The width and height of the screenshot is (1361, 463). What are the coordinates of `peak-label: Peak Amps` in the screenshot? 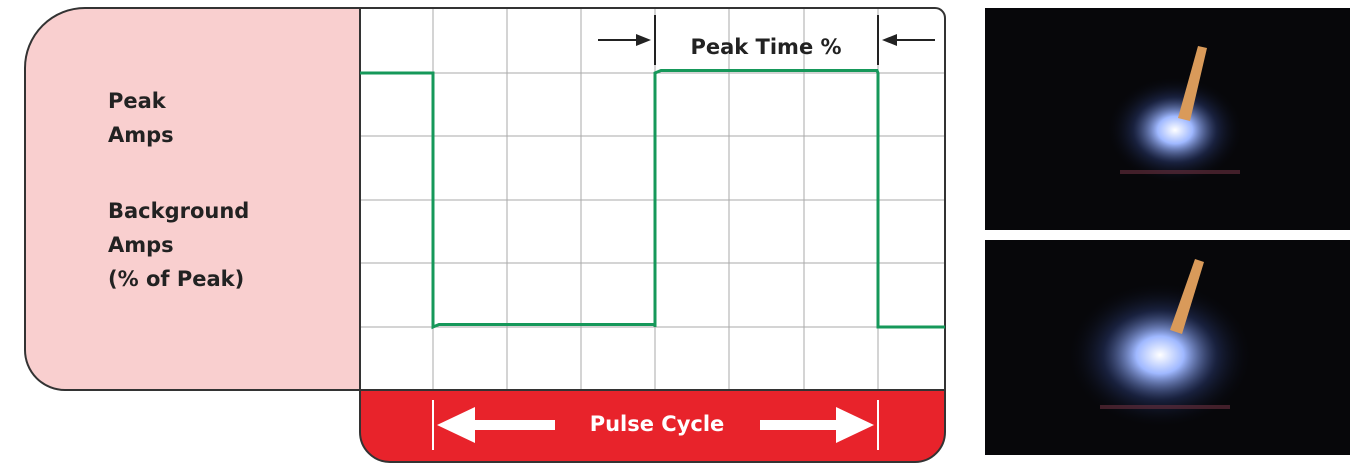 It's located at (141, 118).